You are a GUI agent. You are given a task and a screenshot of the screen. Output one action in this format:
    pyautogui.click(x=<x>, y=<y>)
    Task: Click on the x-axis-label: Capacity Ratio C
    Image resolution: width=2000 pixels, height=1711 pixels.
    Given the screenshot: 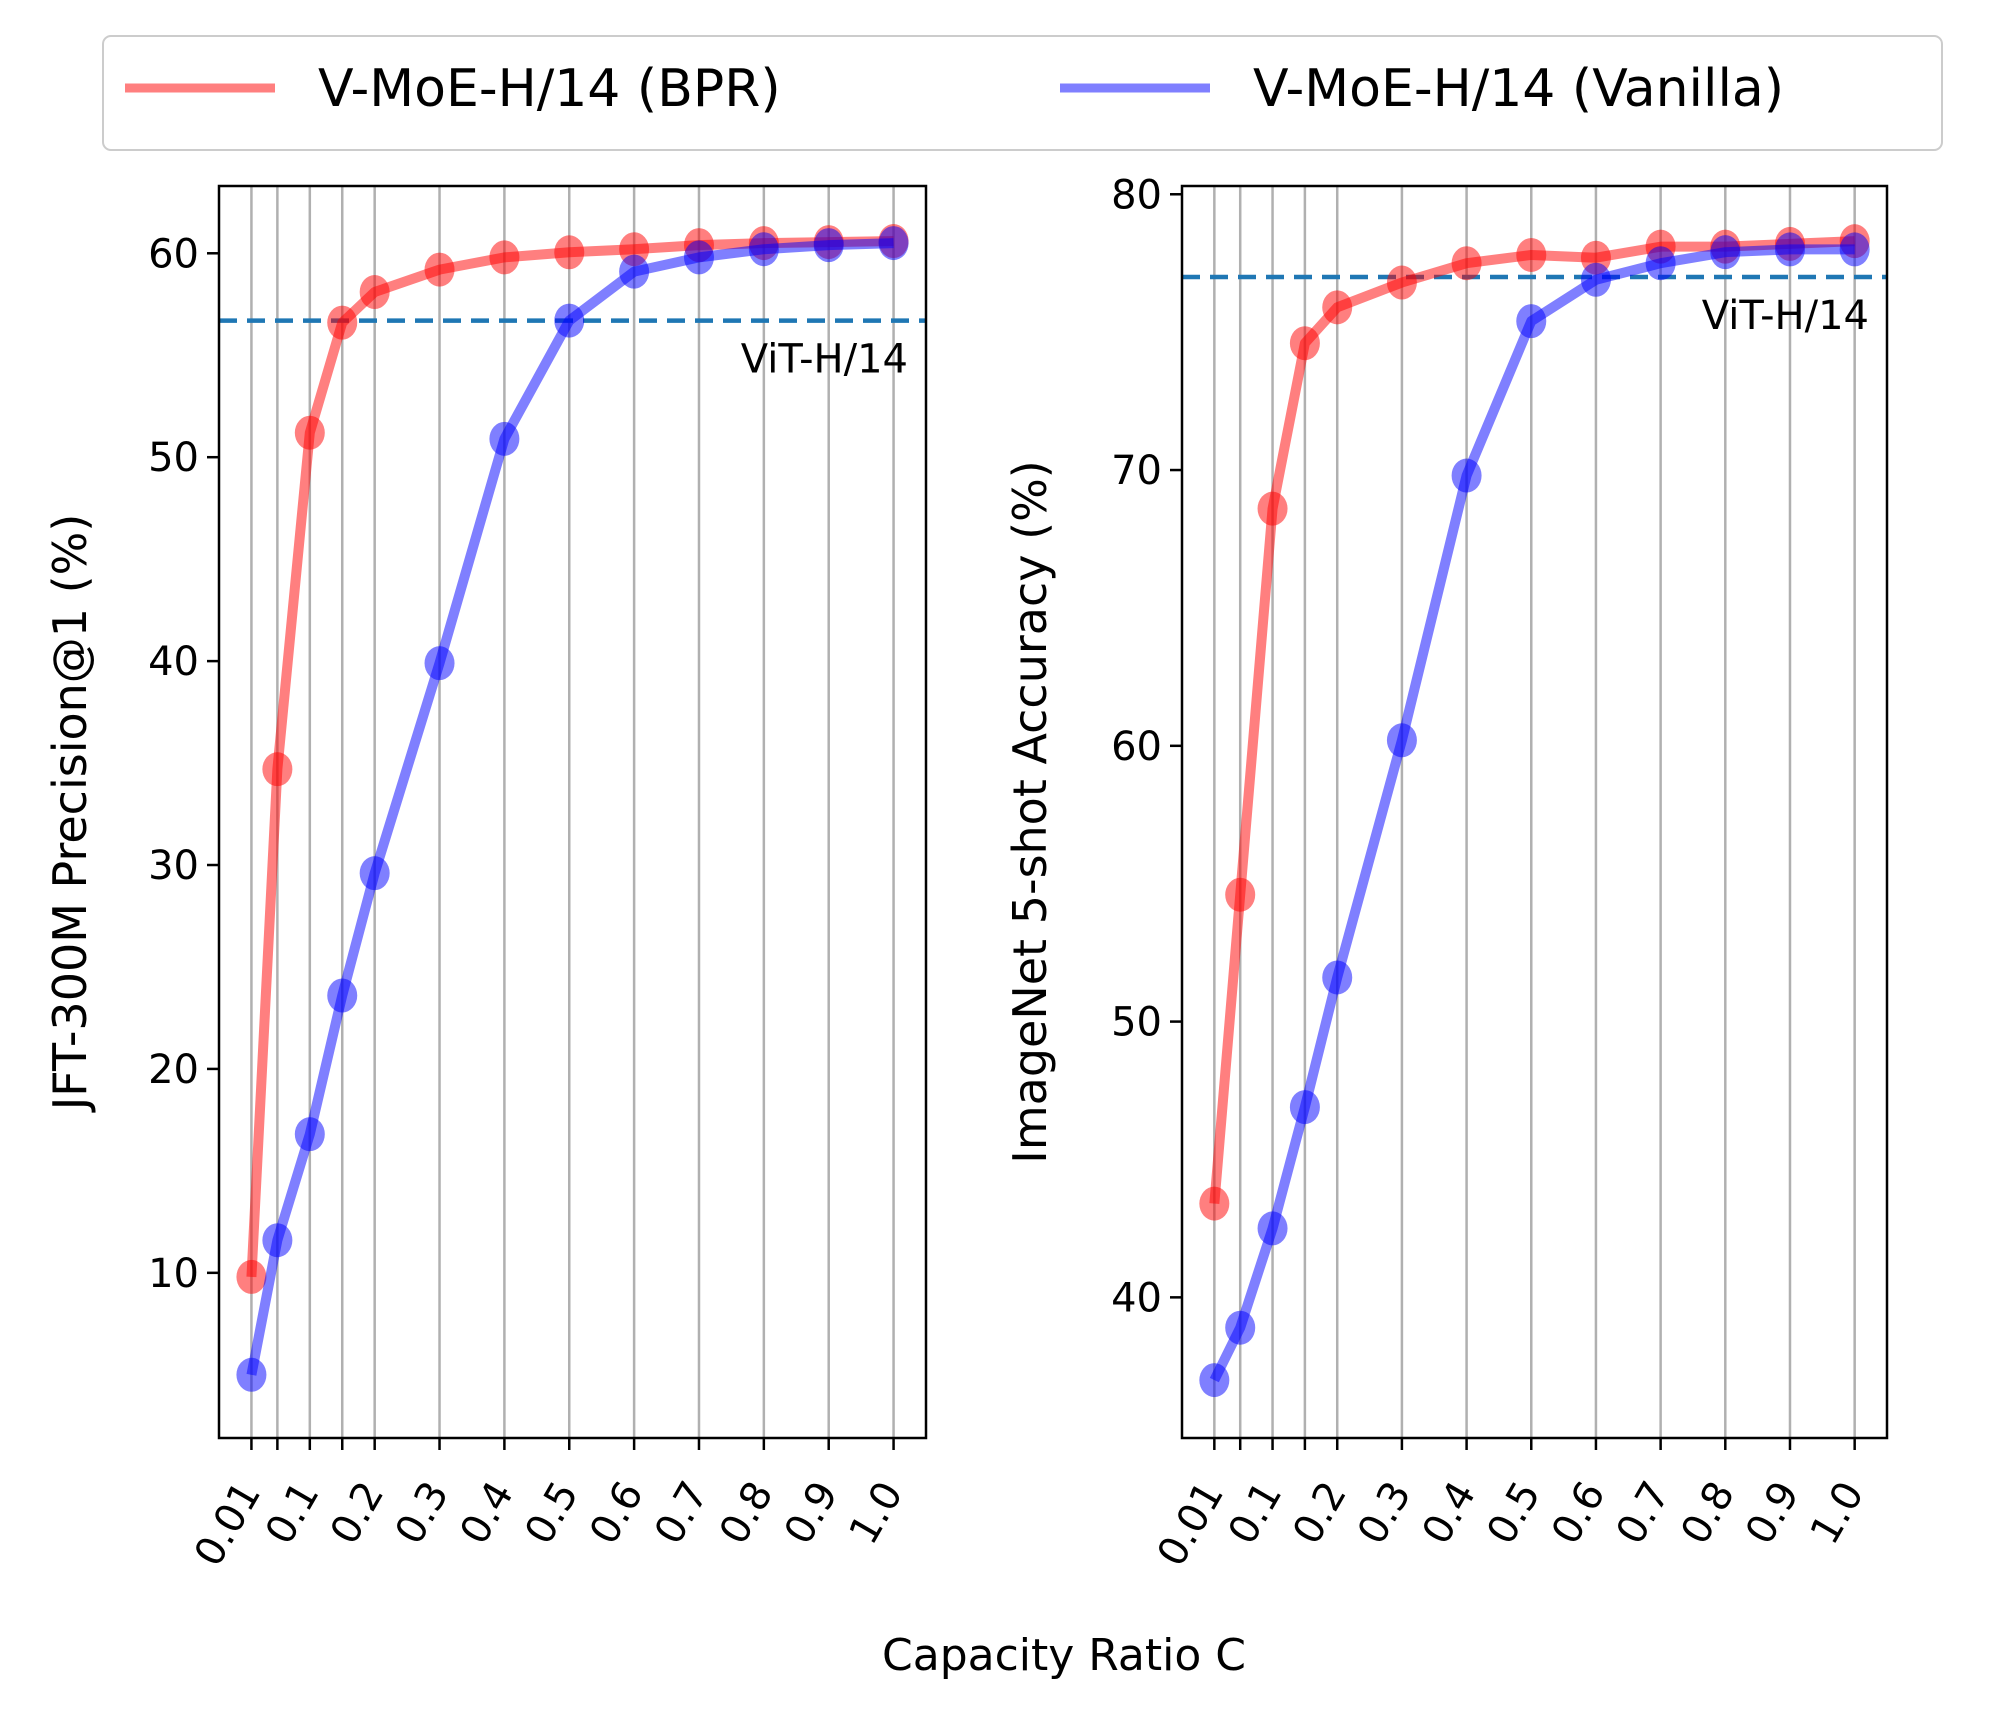 What is the action you would take?
    pyautogui.click(x=1064, y=1655)
    